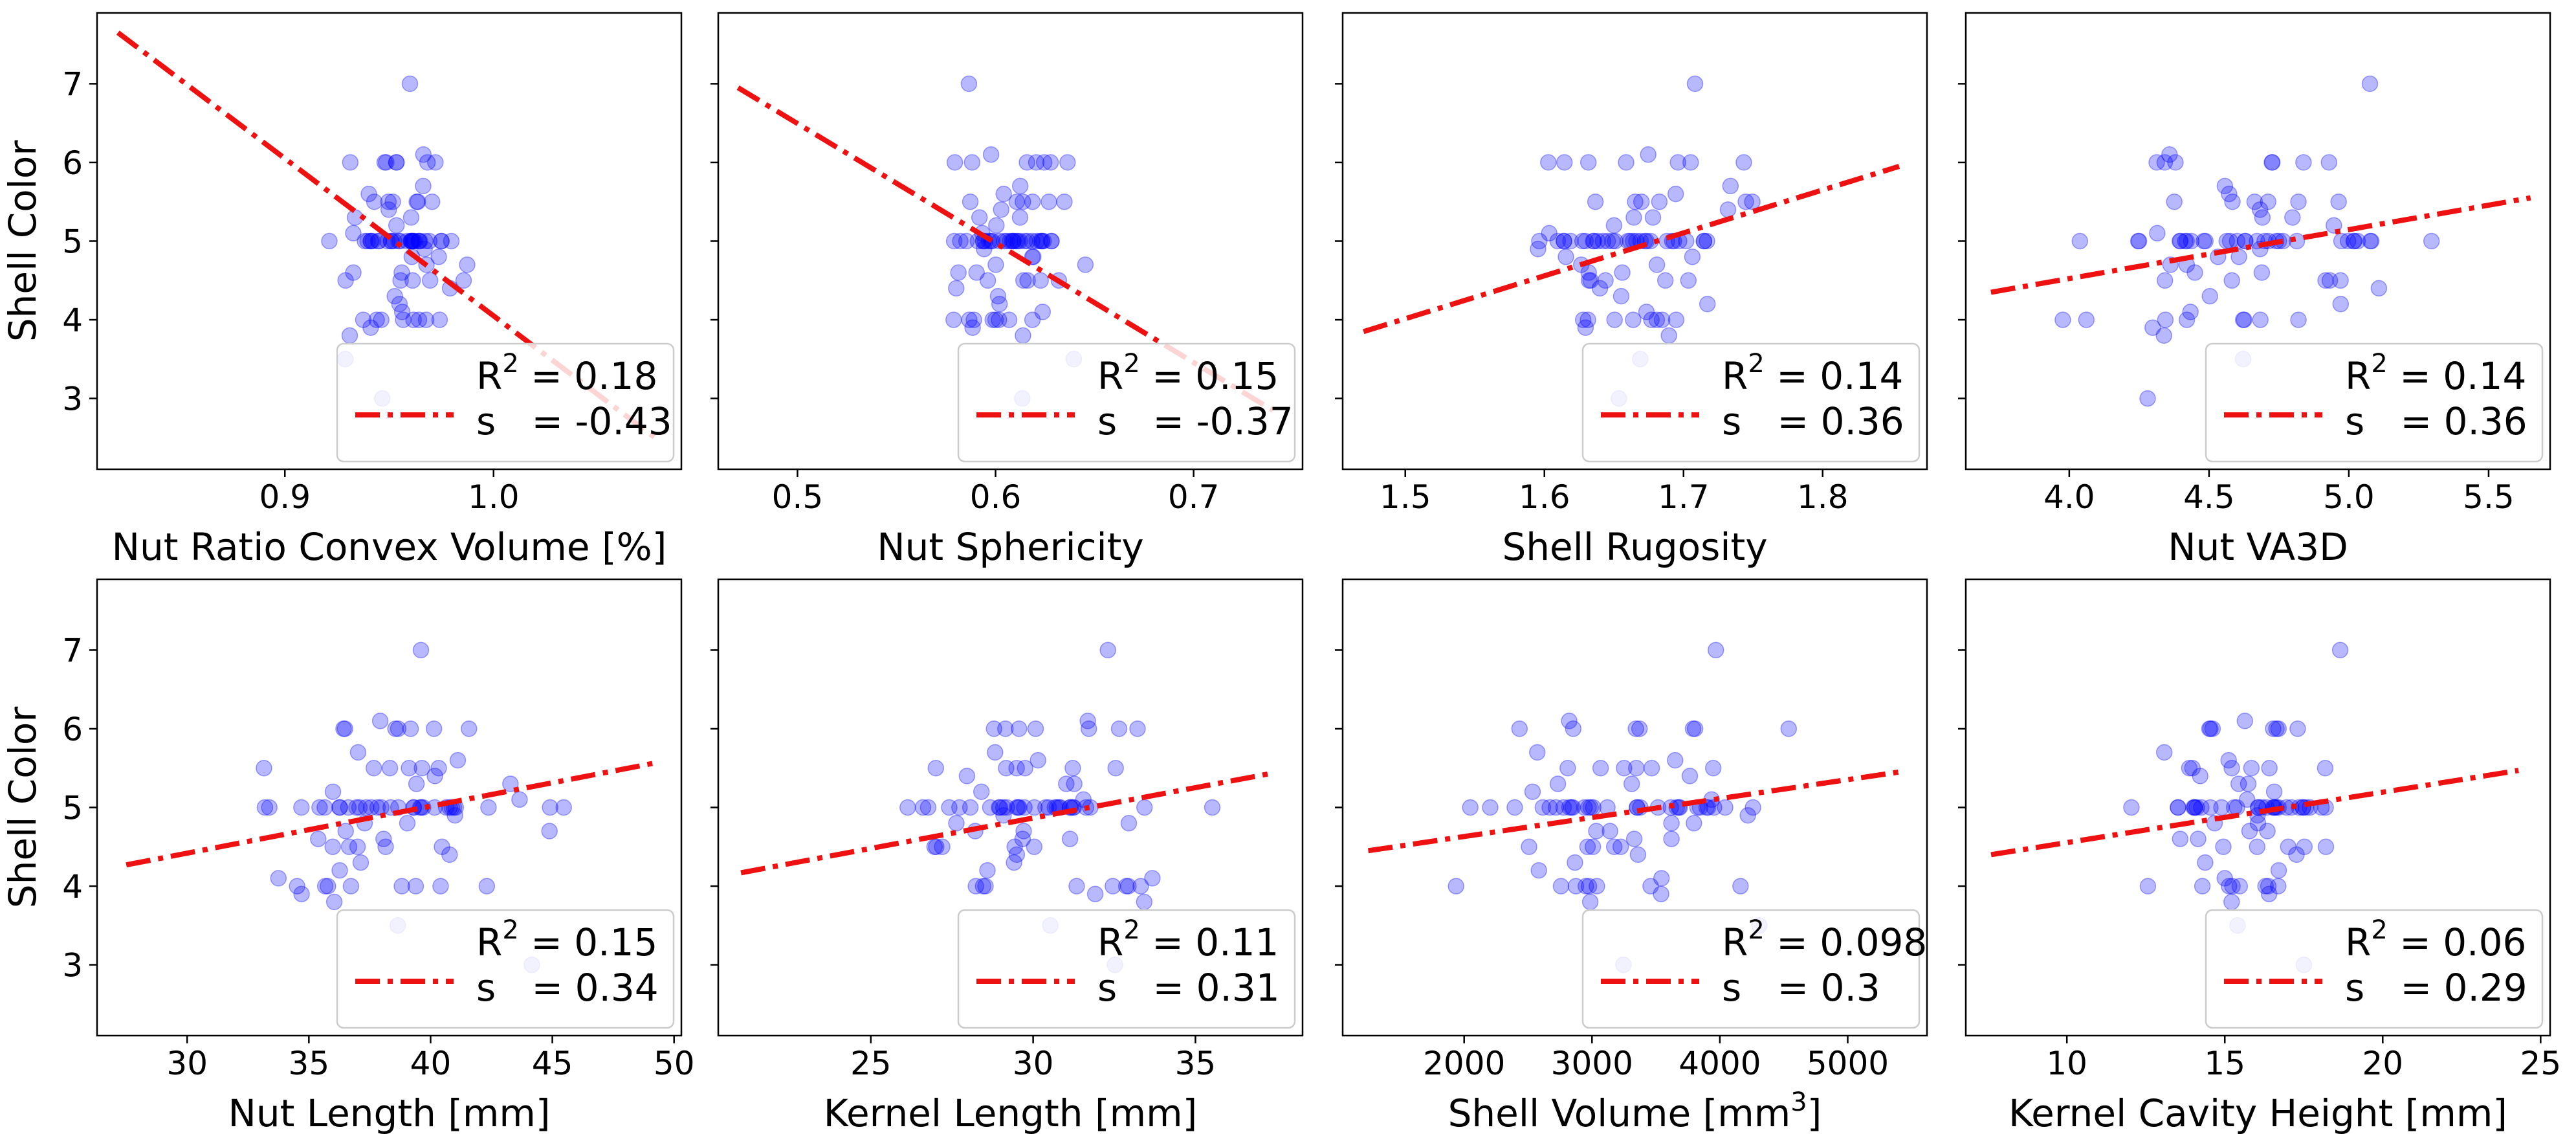 This screenshot has height=1145, width=2576. I want to click on x-tick-label: 20, so click(2382, 1063).